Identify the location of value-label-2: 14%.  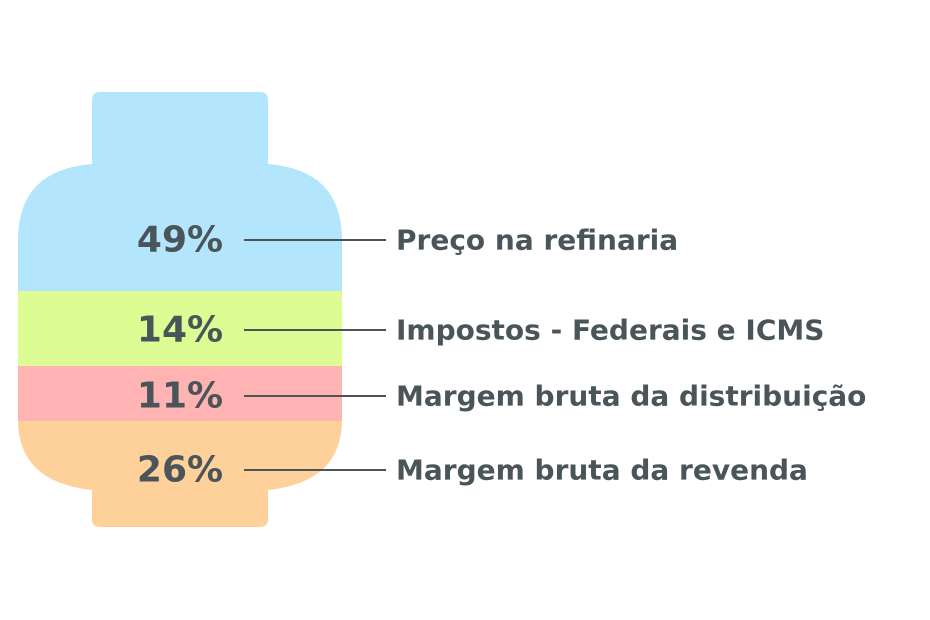
(180, 330).